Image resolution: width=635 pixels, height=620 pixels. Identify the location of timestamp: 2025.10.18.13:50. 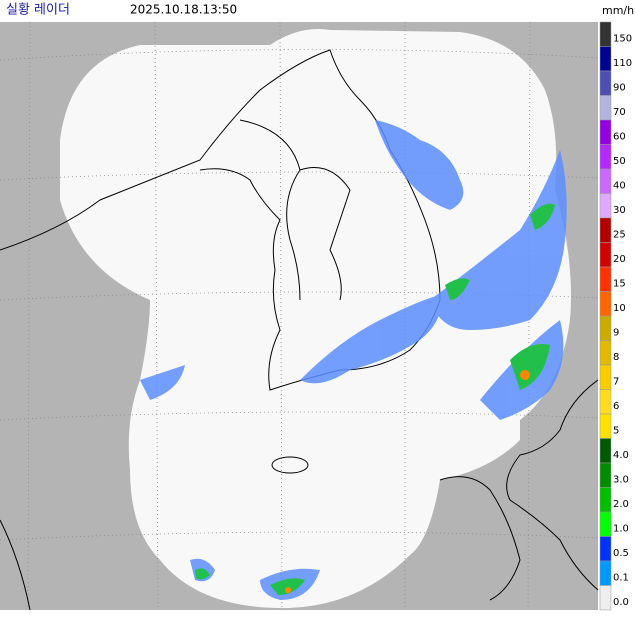
(183, 10).